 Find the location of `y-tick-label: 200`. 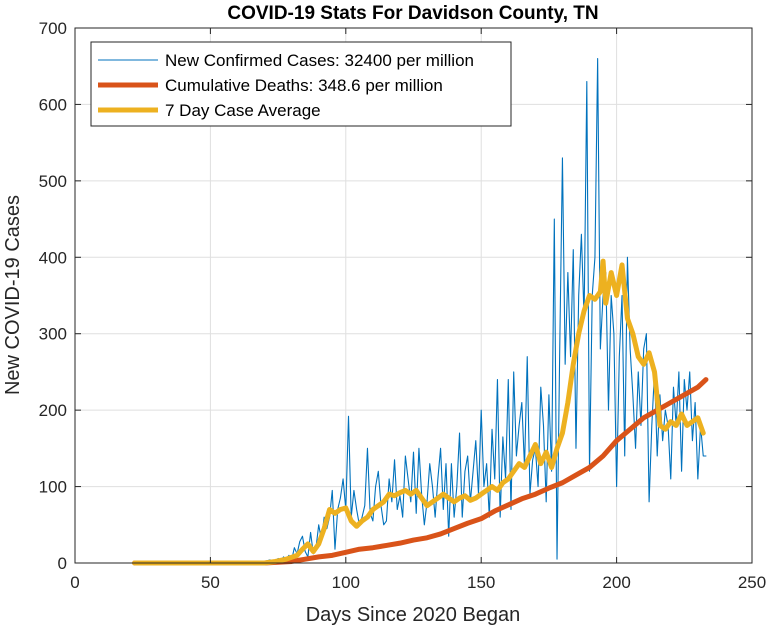

y-tick-label: 200 is located at coordinates (53, 410).